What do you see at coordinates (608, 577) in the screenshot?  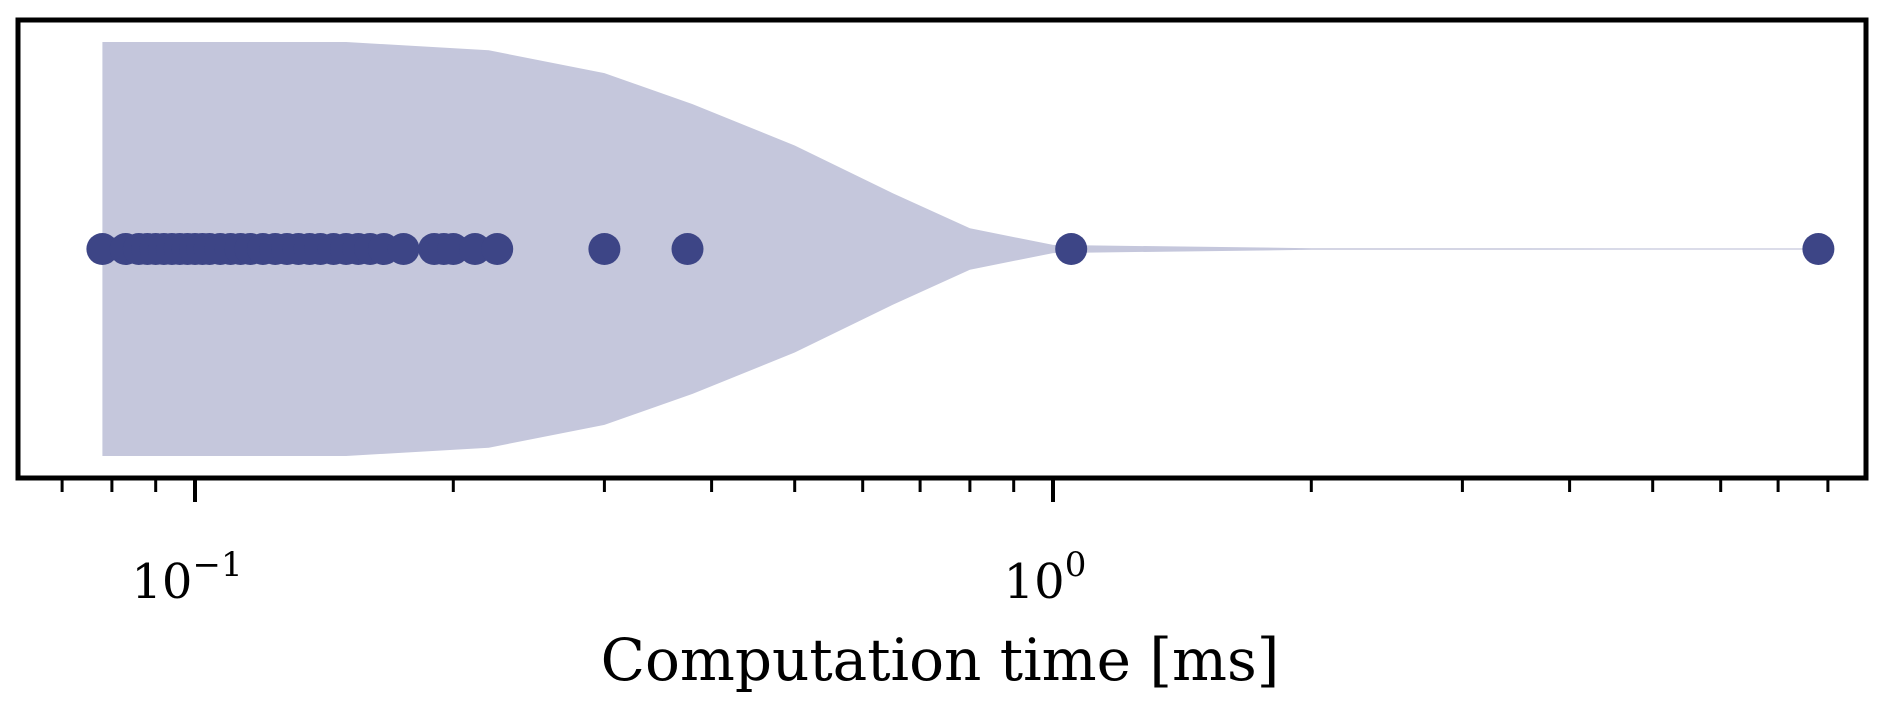 I see `x-axis-tick-labels: 10⁻¹ 10⁰` at bounding box center [608, 577].